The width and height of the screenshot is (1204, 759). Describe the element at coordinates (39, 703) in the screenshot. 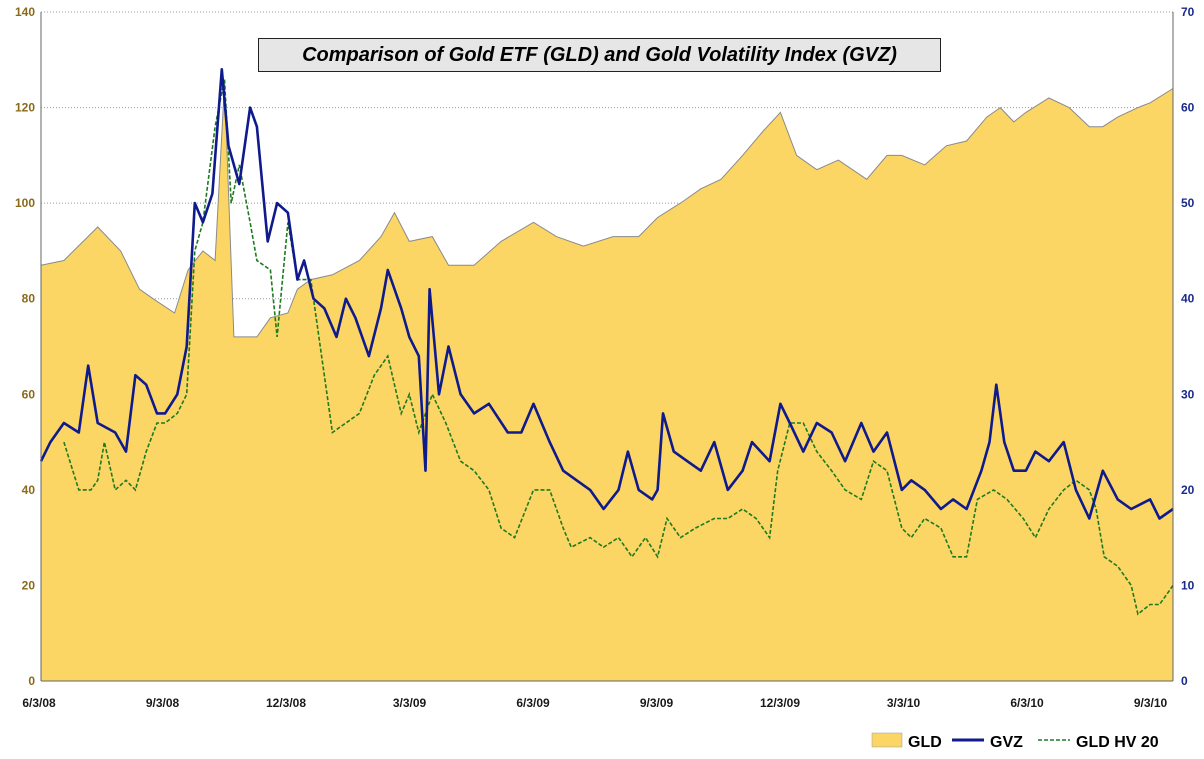

I see `x-tick-label: 6/3/08` at that location.